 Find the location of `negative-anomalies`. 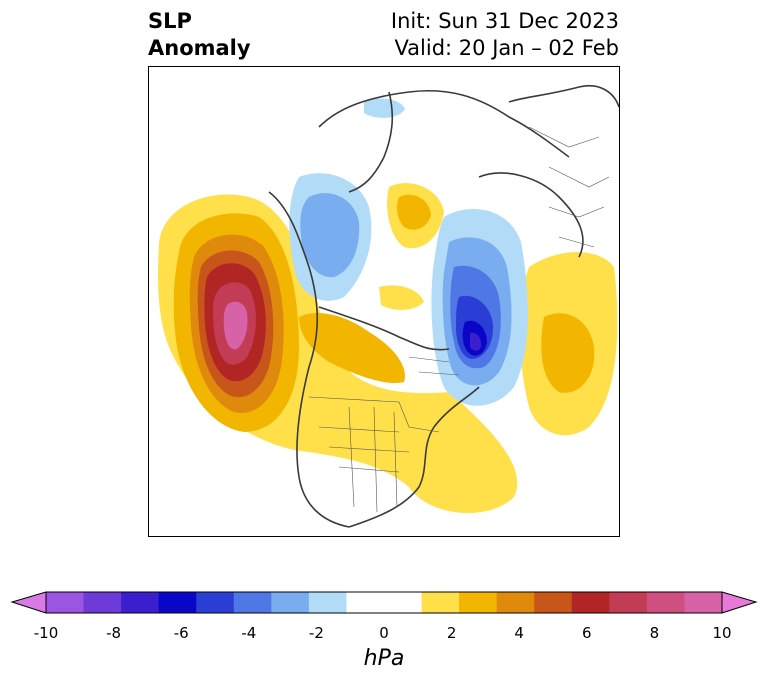

negative-anomalies is located at coordinates (409, 252).